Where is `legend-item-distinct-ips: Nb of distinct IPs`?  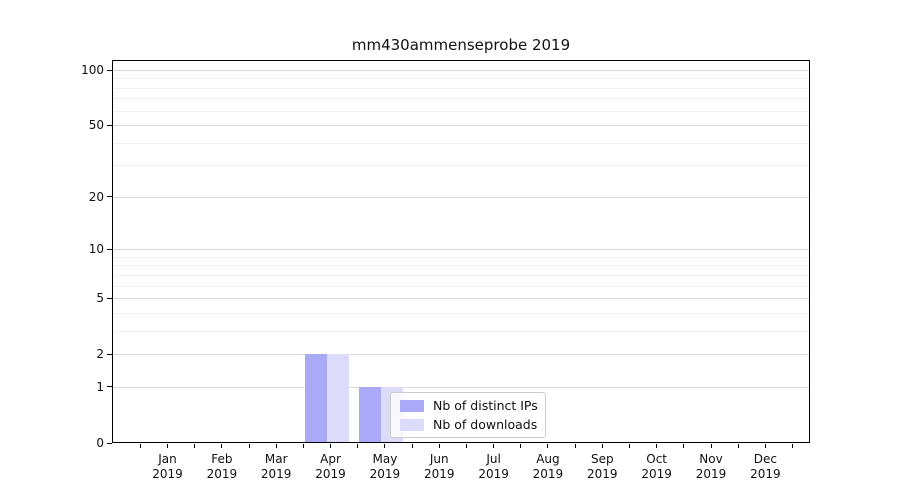
legend-item-distinct-ips: Nb of distinct IPs is located at coordinates (469, 405).